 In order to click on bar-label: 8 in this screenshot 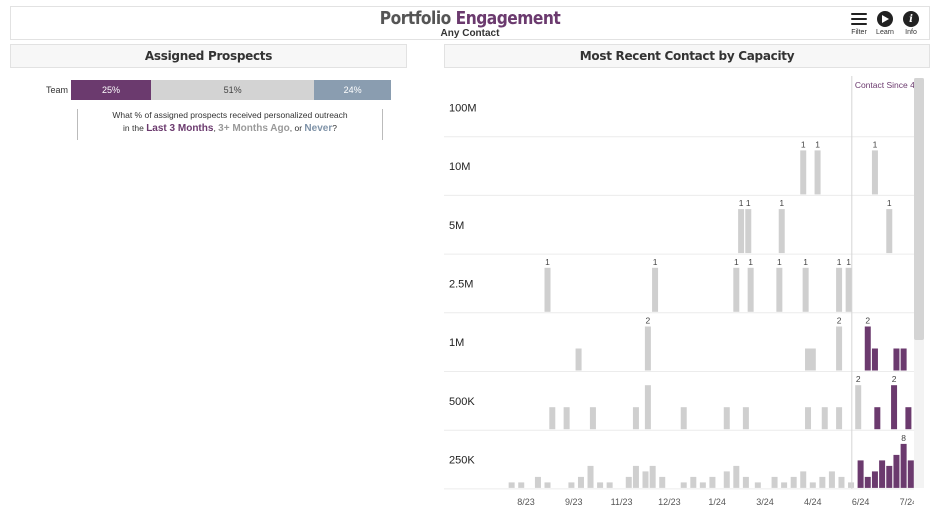, I will do `click(903, 438)`.